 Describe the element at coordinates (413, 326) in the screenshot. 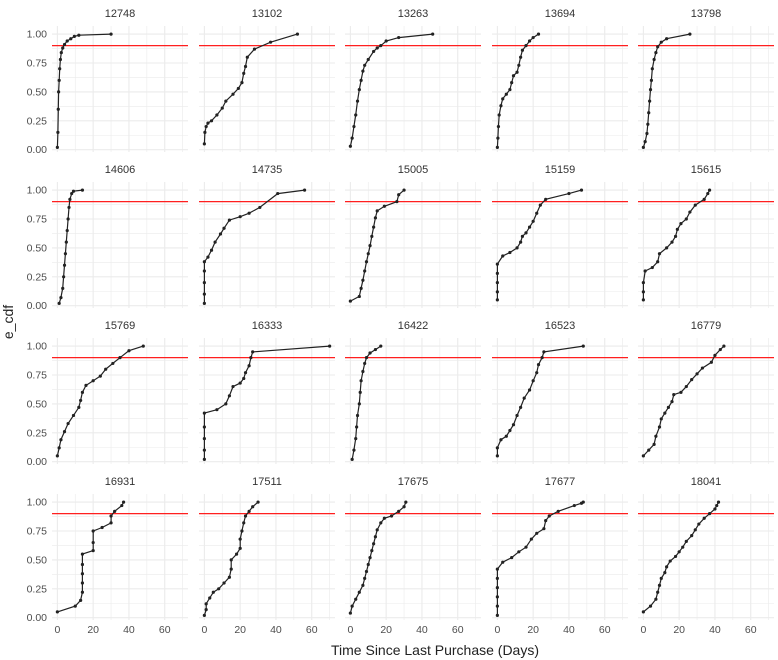

I see `facet-title: 16422` at that location.